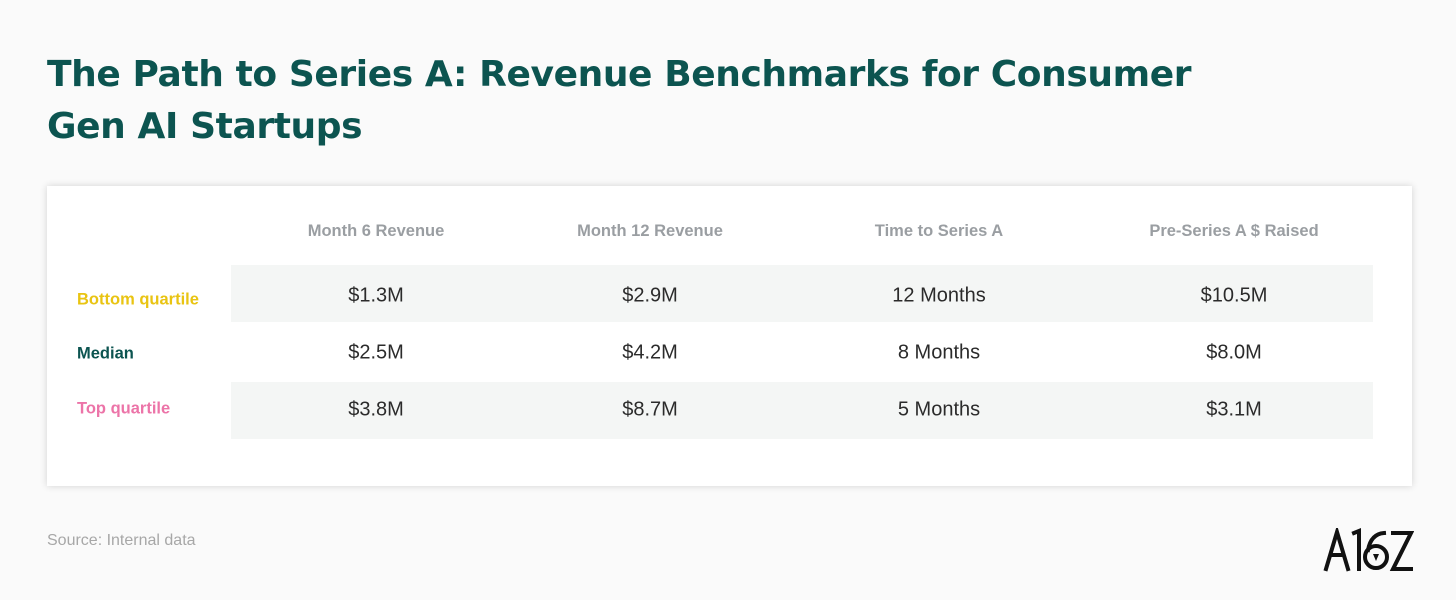  Describe the element at coordinates (1234, 231) in the screenshot. I see `column-header-pre-series-a-raised: Pre-Series A $ Raised` at that location.